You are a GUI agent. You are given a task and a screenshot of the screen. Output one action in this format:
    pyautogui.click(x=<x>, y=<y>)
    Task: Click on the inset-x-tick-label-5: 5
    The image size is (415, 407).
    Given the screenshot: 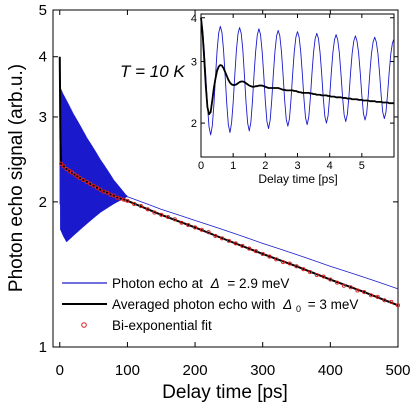 What is the action you would take?
    pyautogui.click(x=362, y=166)
    